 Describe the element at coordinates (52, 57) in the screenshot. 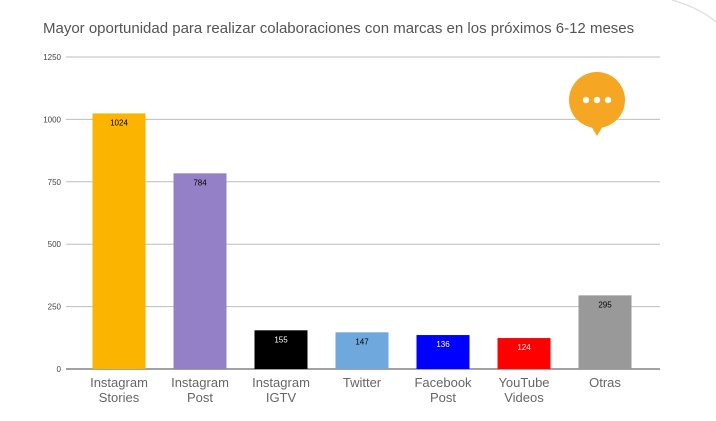

I see `y-tick-label: 1250` at that location.